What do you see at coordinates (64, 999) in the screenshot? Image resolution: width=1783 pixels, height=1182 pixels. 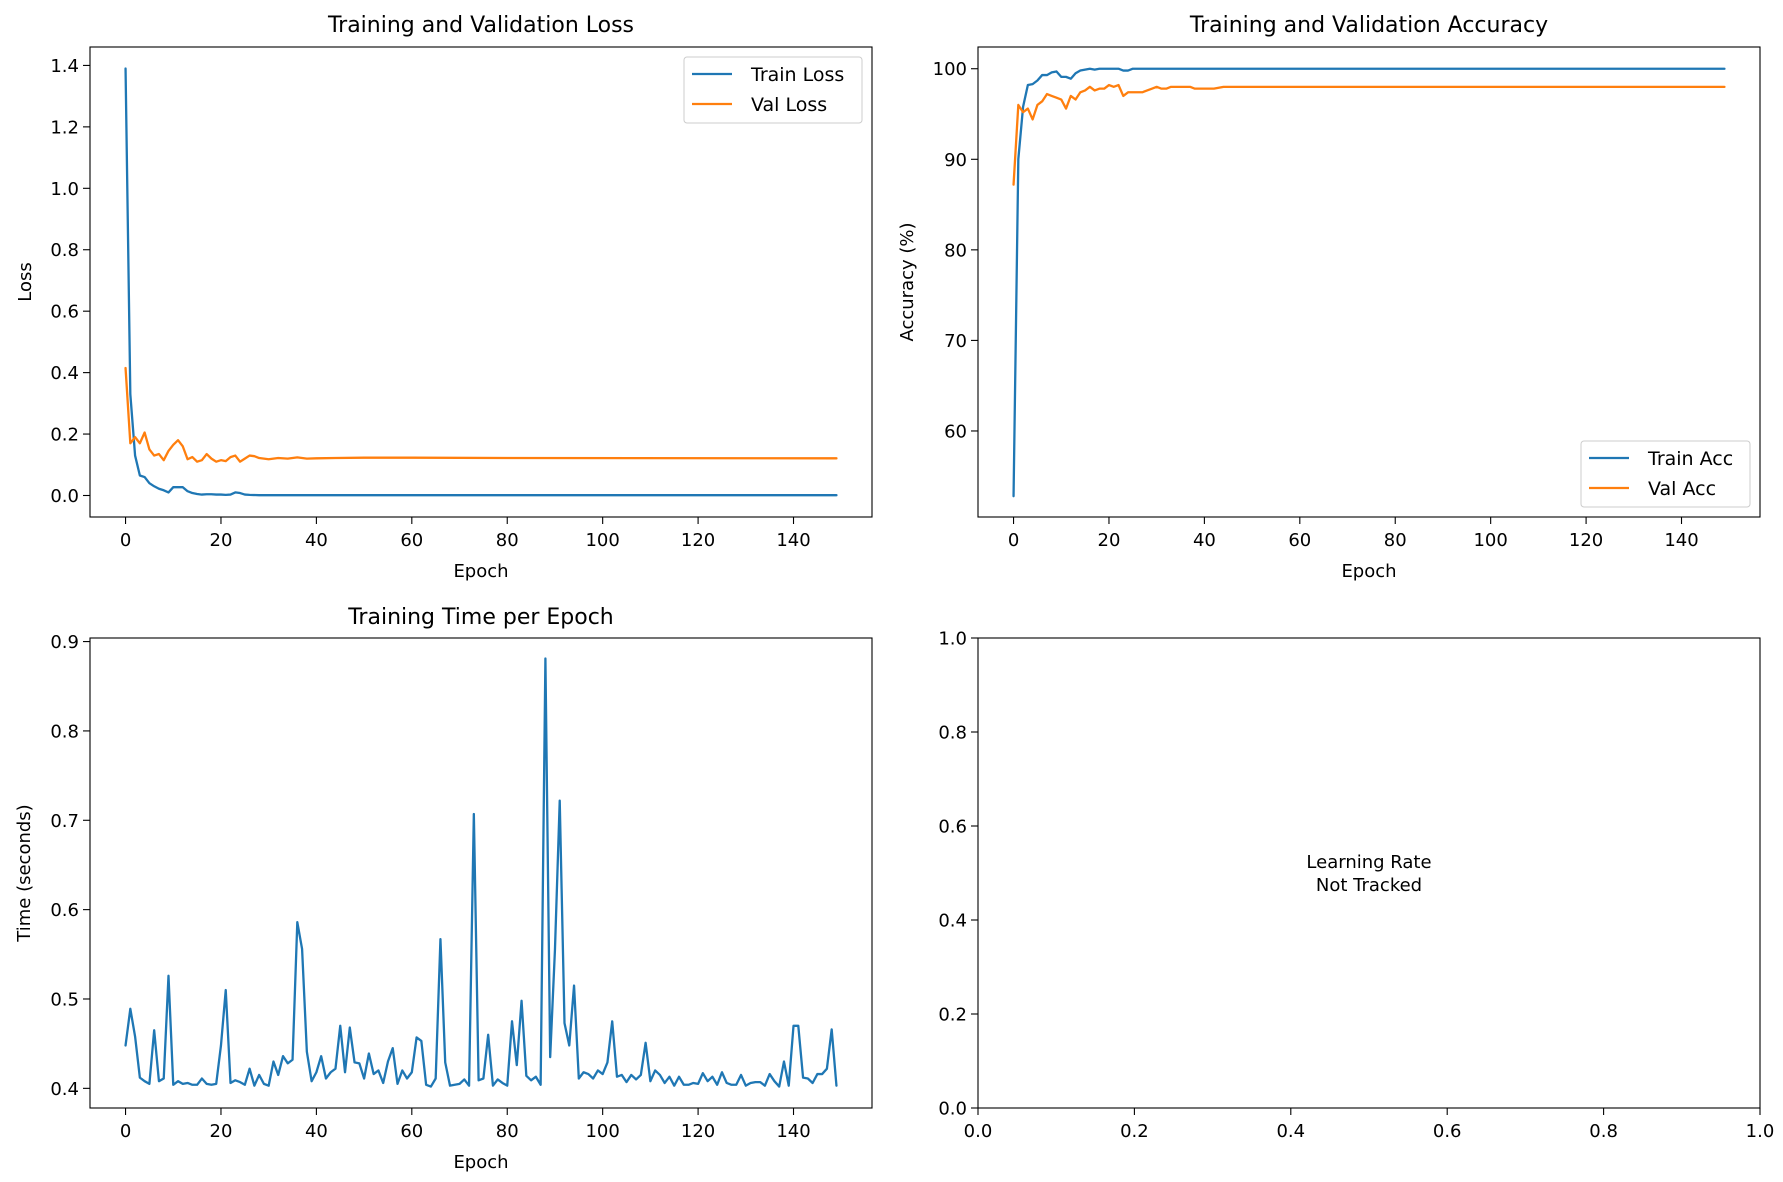 I see `time-y-tick-label-1: 0.5` at bounding box center [64, 999].